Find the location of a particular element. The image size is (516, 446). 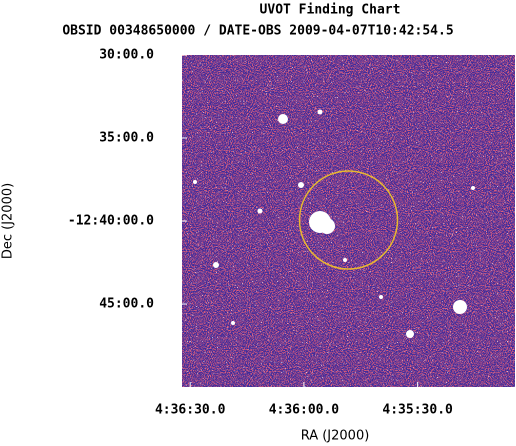

y-tick-label: -12:40:00.0 is located at coordinates (111, 221).